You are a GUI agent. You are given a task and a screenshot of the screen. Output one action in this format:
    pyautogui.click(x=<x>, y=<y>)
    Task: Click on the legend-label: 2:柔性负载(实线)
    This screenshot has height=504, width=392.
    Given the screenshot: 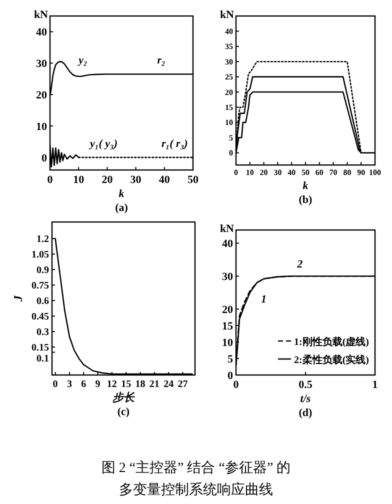 What is the action you would take?
    pyautogui.click(x=331, y=360)
    